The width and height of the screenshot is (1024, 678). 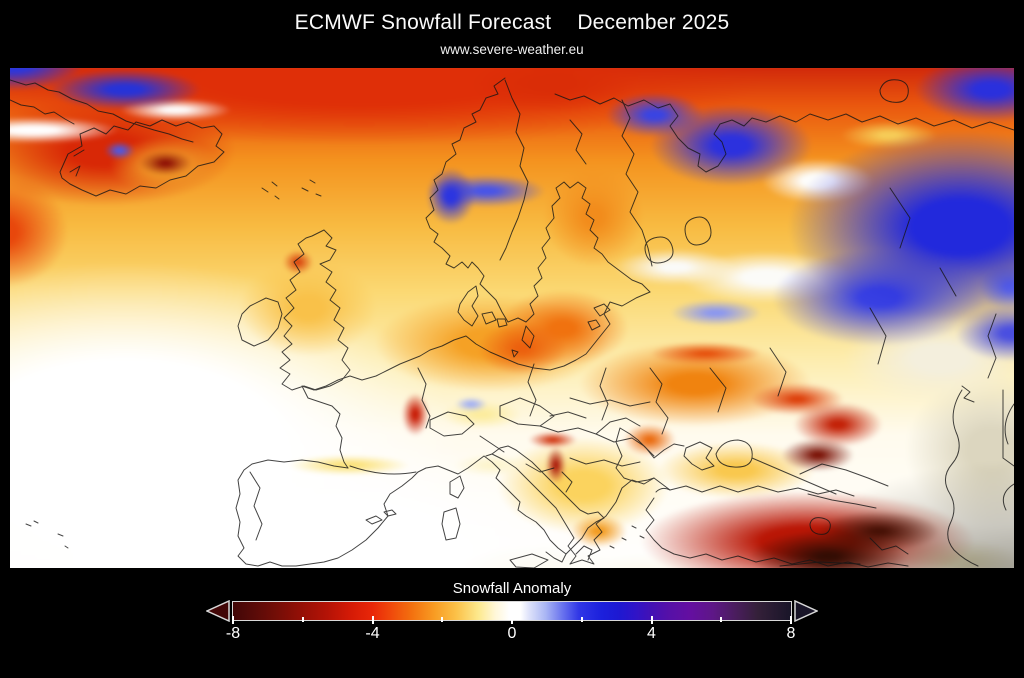 I want to click on page-title: ECMWF Snowfall Forecast December 2025, so click(x=512, y=23).